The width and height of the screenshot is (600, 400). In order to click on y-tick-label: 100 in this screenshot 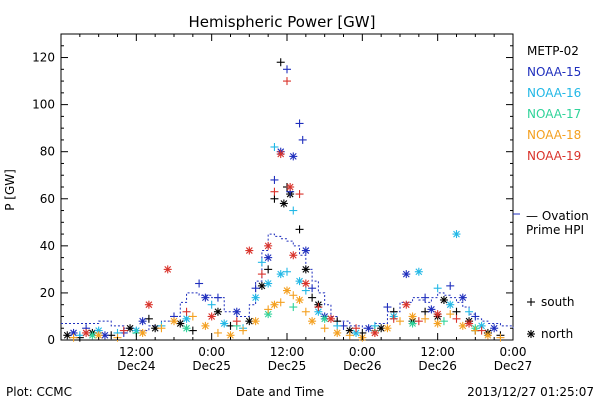, I will do `click(43, 105)`.